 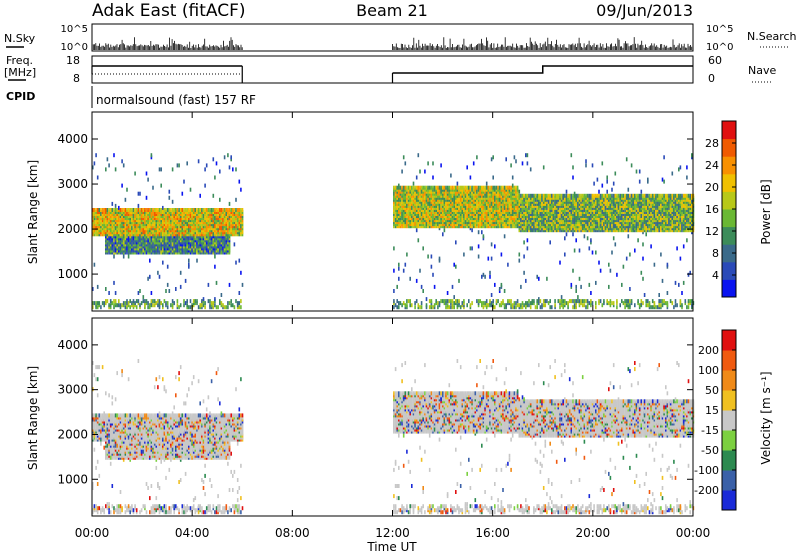 What do you see at coordinates (20, 72) in the screenshot?
I see `freq-unit-label: [MHz]` at bounding box center [20, 72].